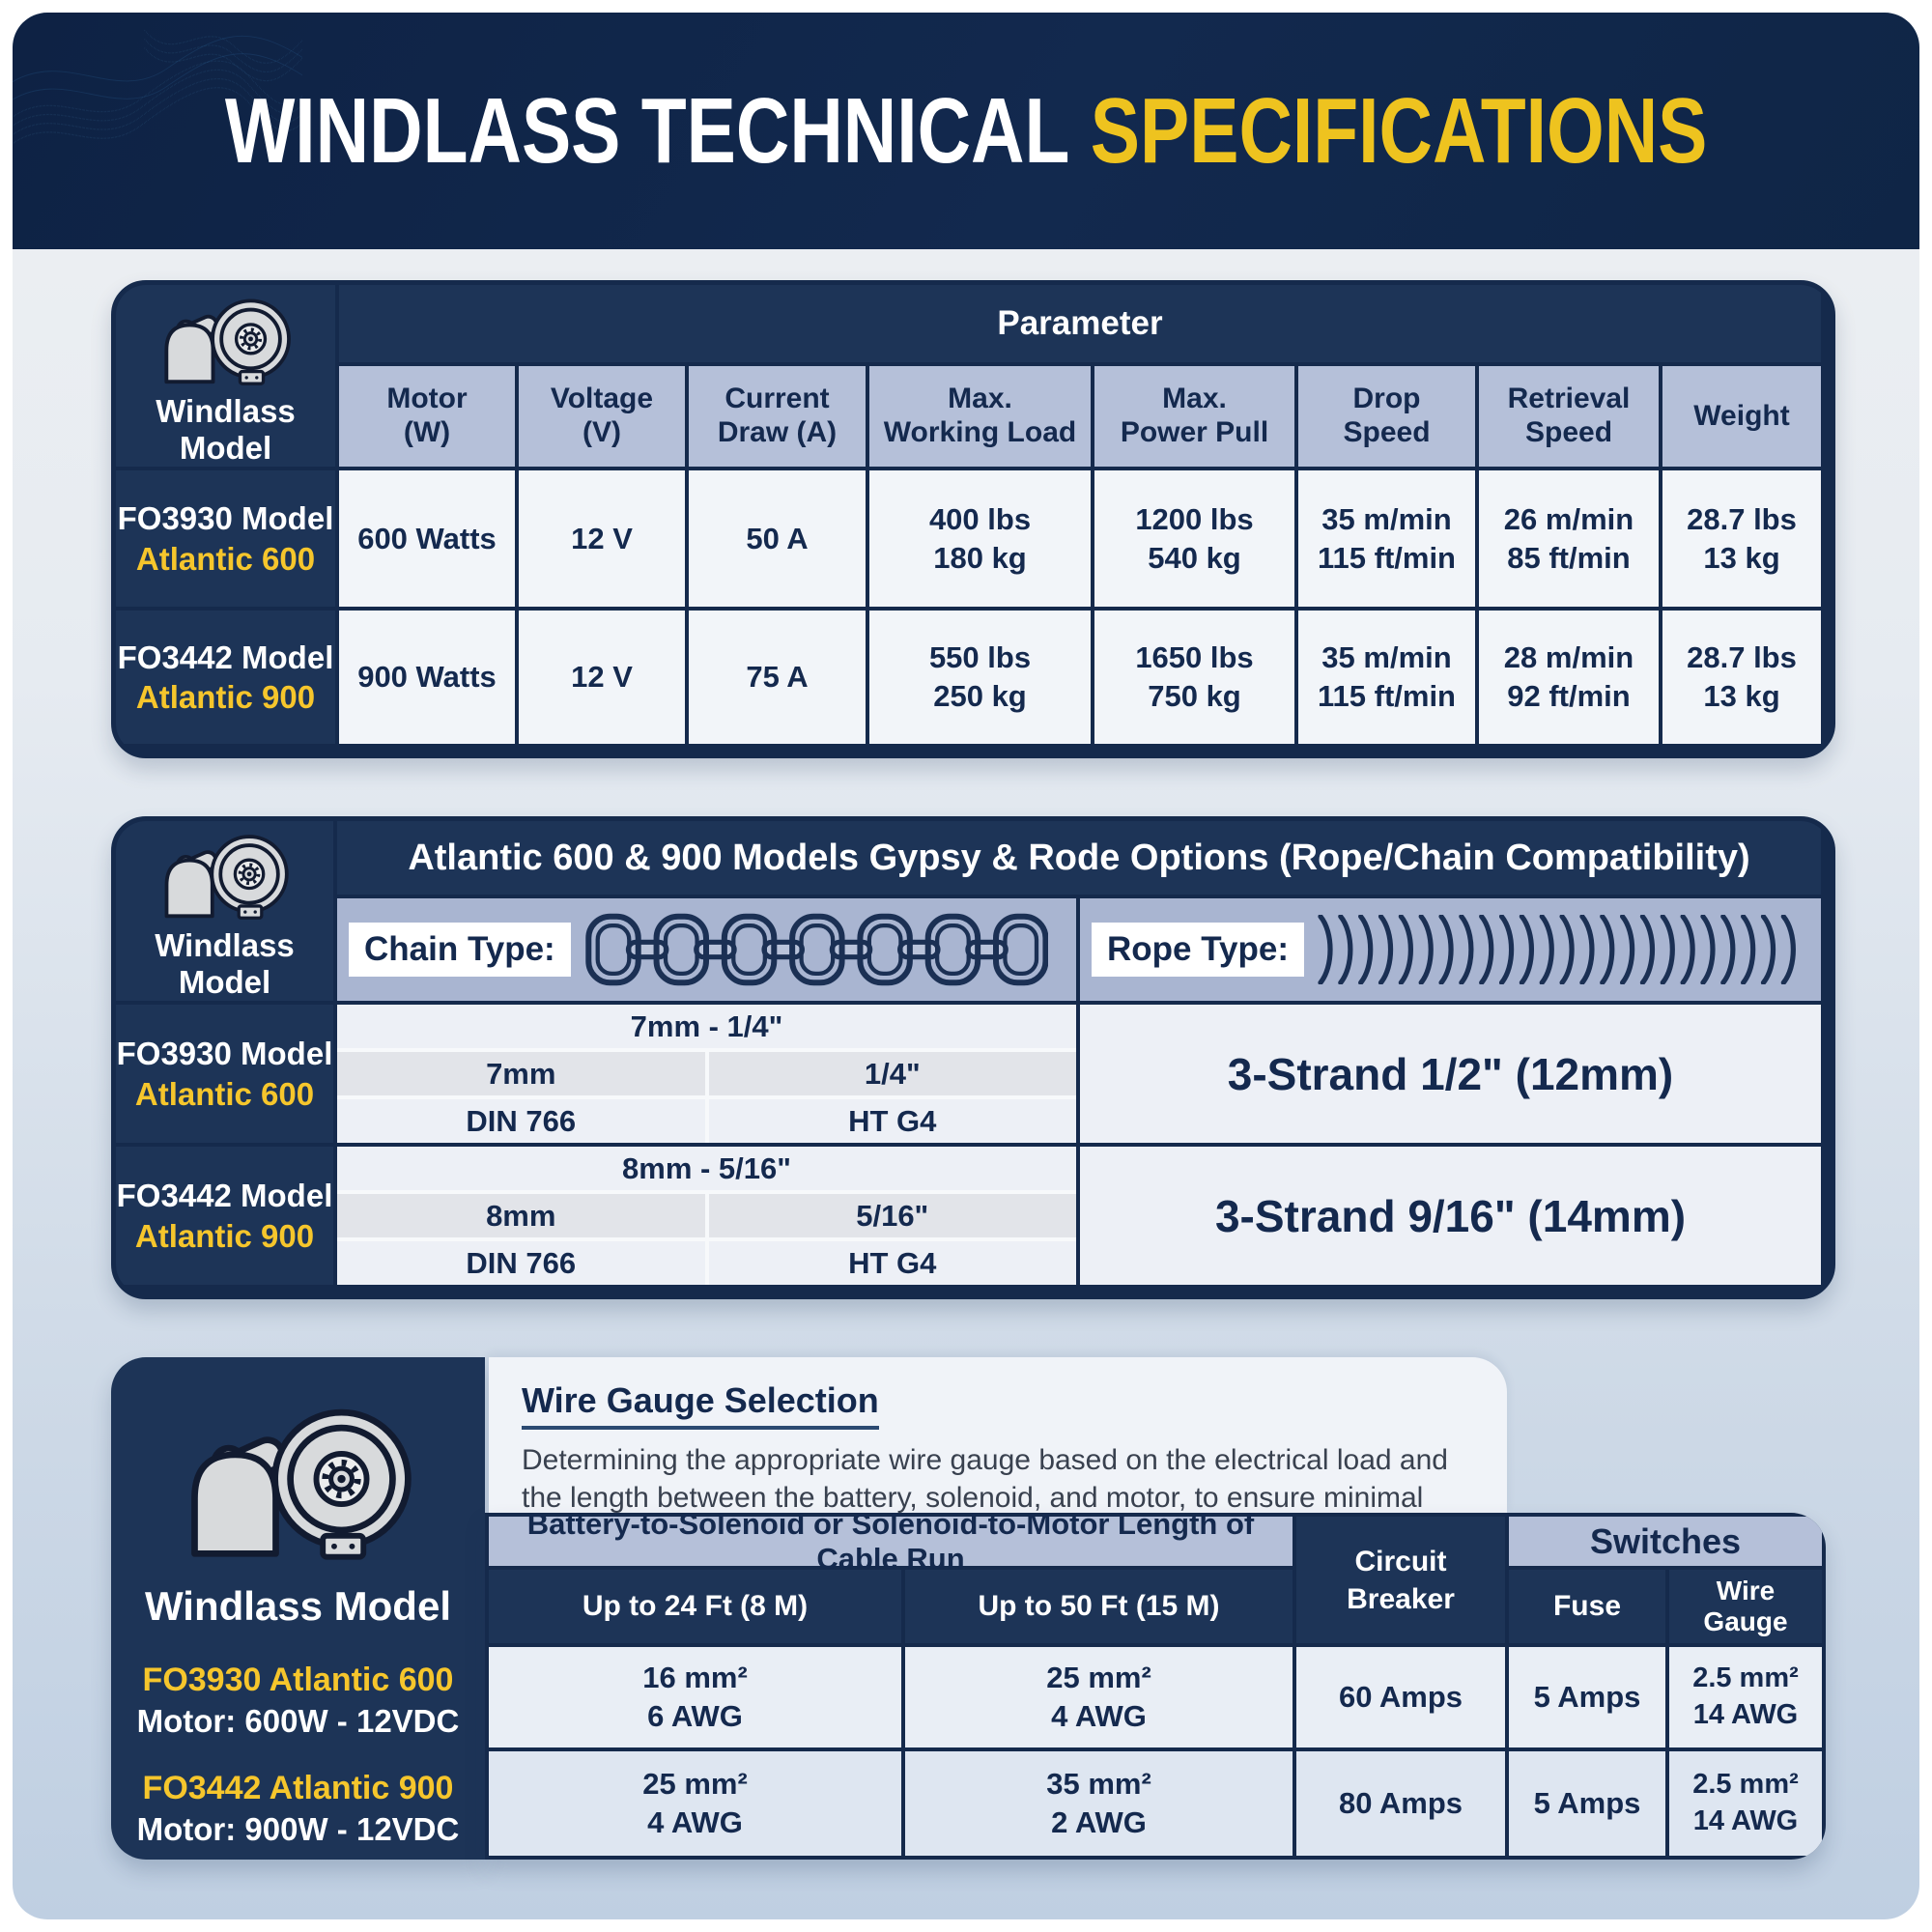  I want to click on col-50ft-header: Up to 50 Ft (15 M), so click(1099, 1606).